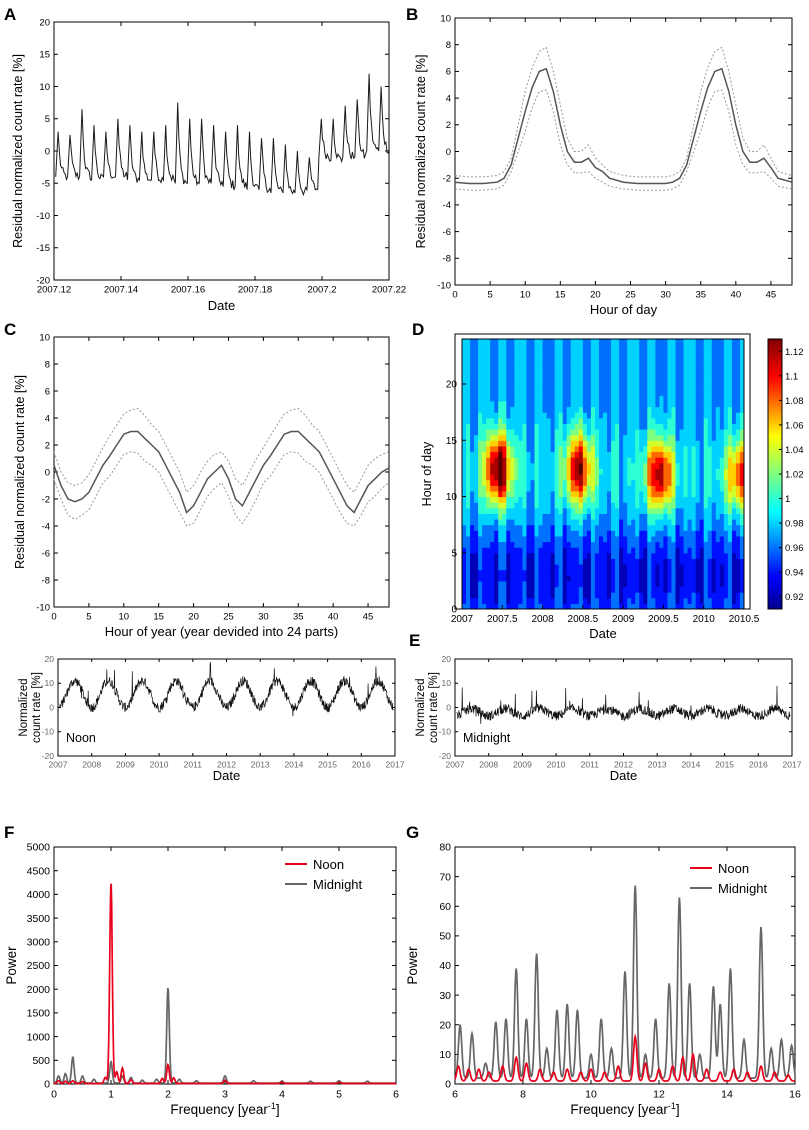 This screenshot has height=1130, width=809. What do you see at coordinates (724, 765) in the screenshot?
I see `x-tick-label: 2015` at bounding box center [724, 765].